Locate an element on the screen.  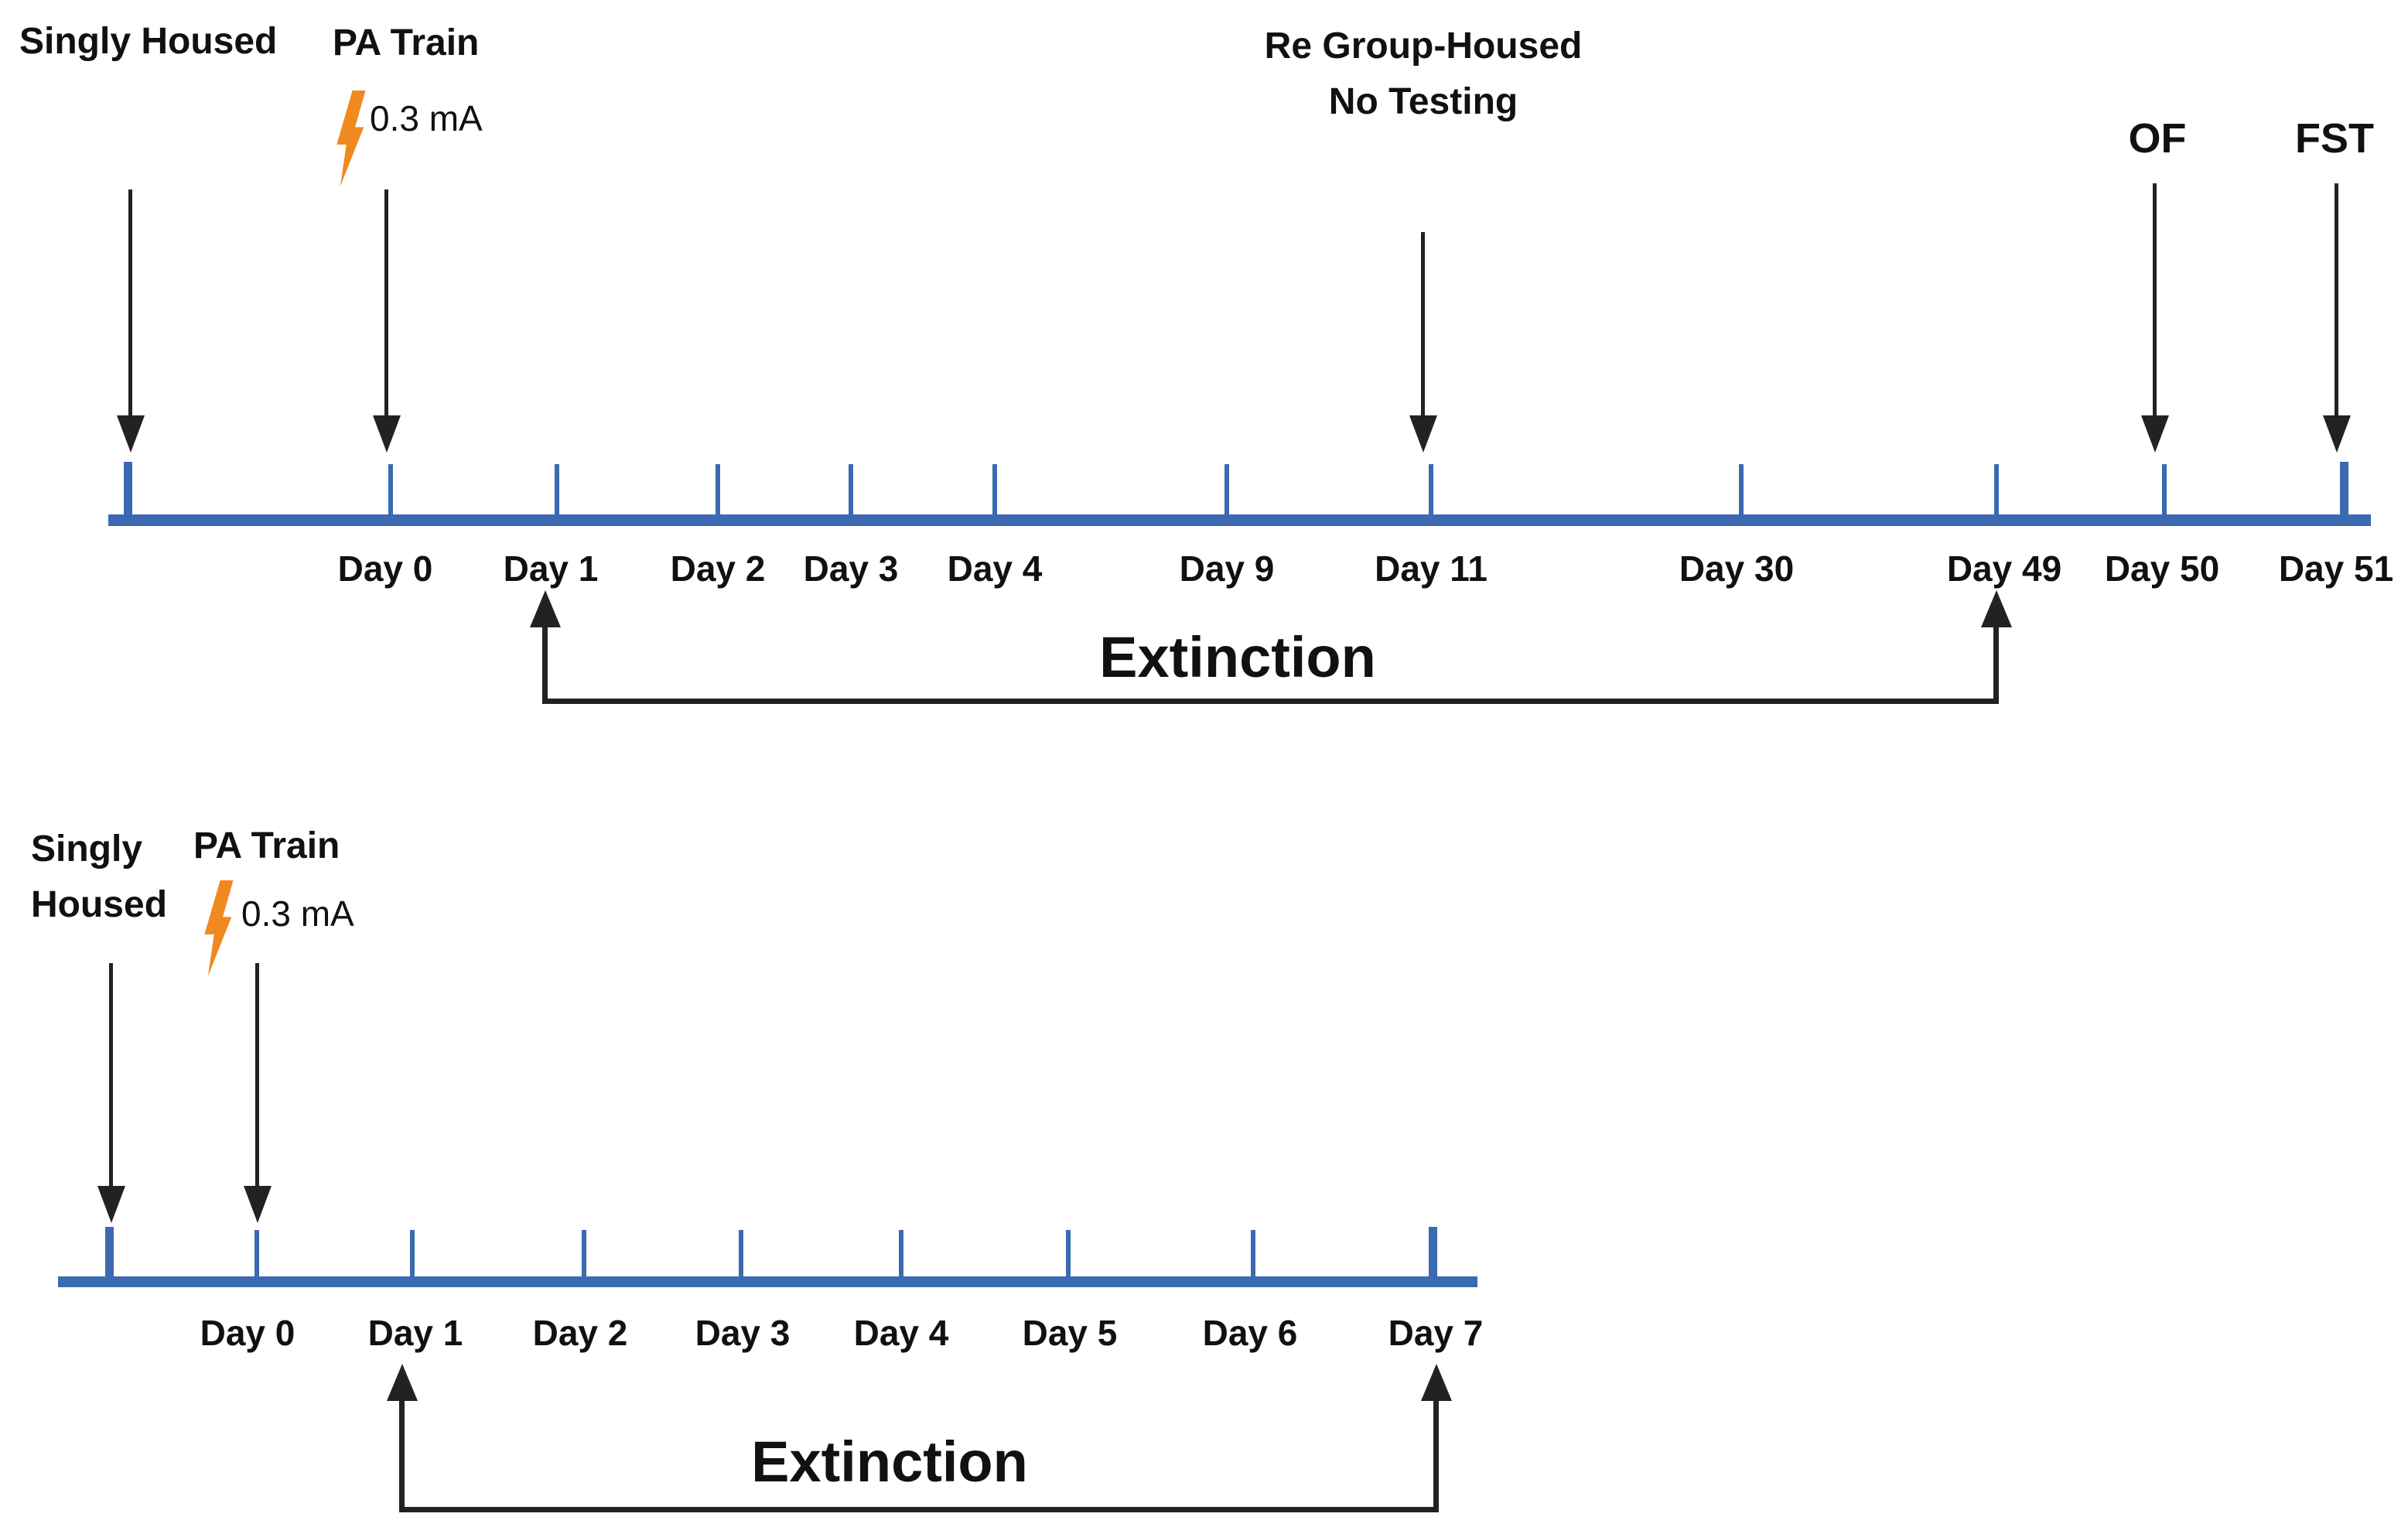
day-label: Day 9 is located at coordinates (1227, 569).